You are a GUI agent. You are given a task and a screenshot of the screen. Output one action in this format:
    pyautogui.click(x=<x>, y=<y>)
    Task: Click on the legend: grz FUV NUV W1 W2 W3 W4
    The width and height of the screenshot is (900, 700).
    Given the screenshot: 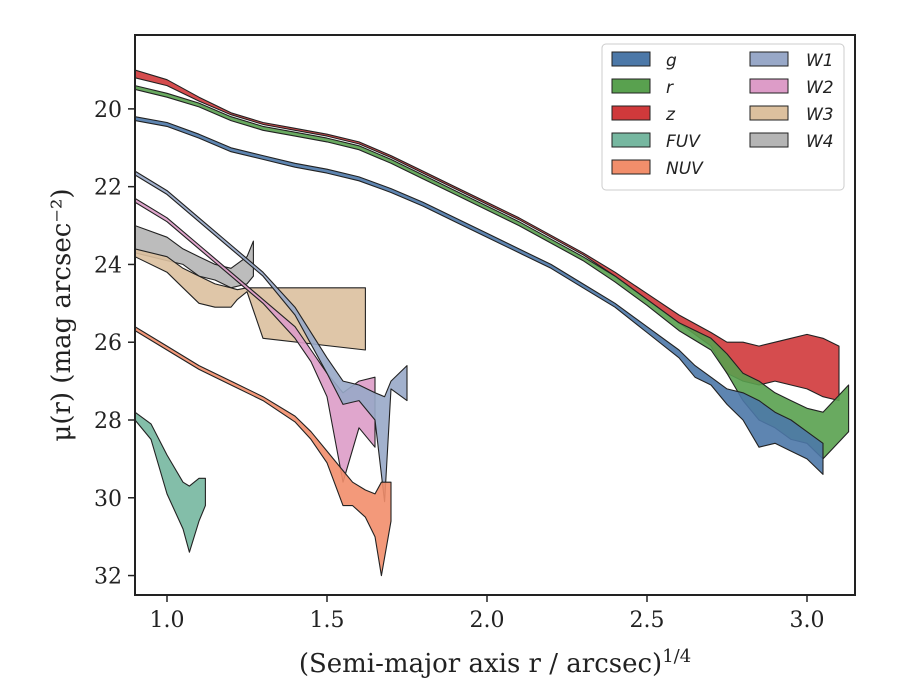 What is the action you would take?
    pyautogui.click(x=723, y=117)
    